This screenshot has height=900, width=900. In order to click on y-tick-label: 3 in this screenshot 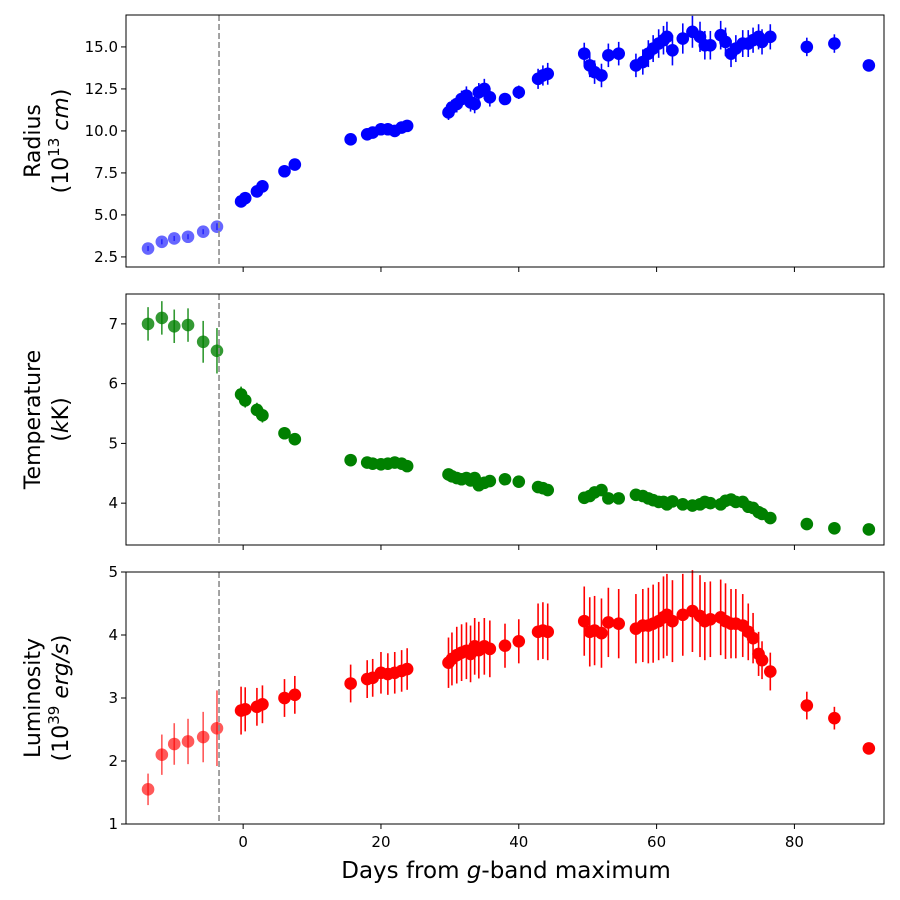, I will do `click(113, 698)`.